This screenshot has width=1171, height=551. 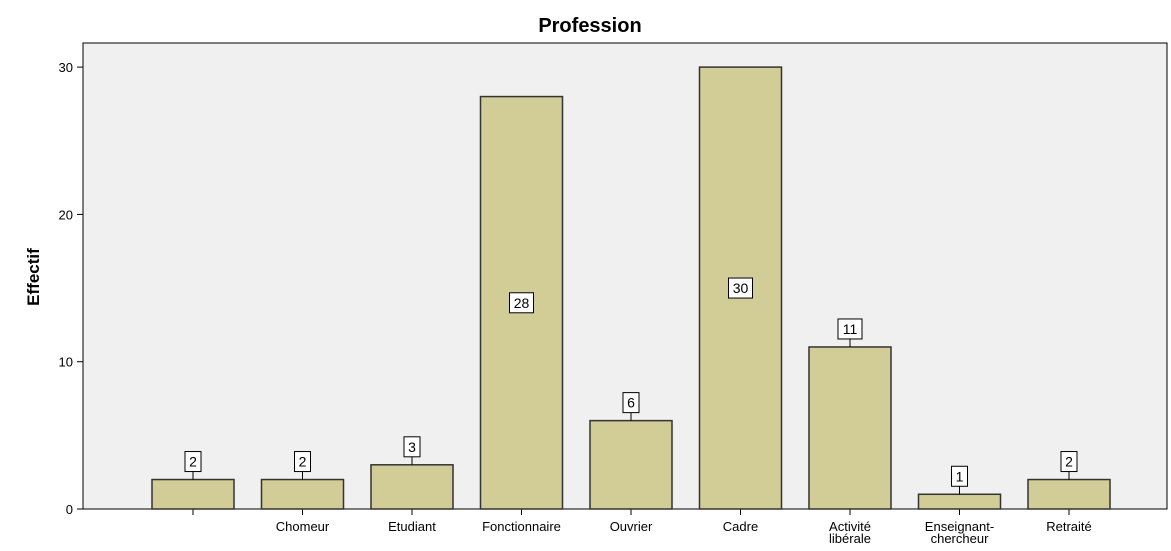 I want to click on x-category-label: Fonctionnaire, so click(x=521, y=526).